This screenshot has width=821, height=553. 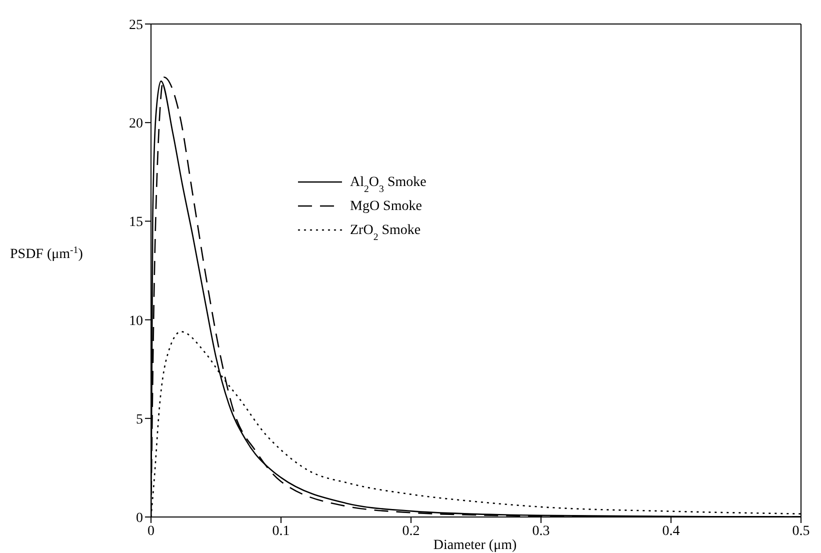 I want to click on x-tick-label: 0.4, so click(x=671, y=531).